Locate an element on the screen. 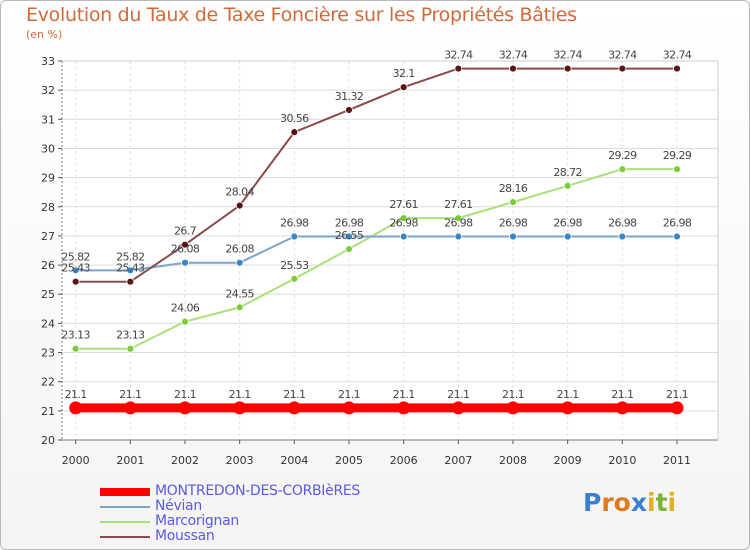 This screenshot has height=550, width=750. legend-label: Marcorignan is located at coordinates (197, 521).